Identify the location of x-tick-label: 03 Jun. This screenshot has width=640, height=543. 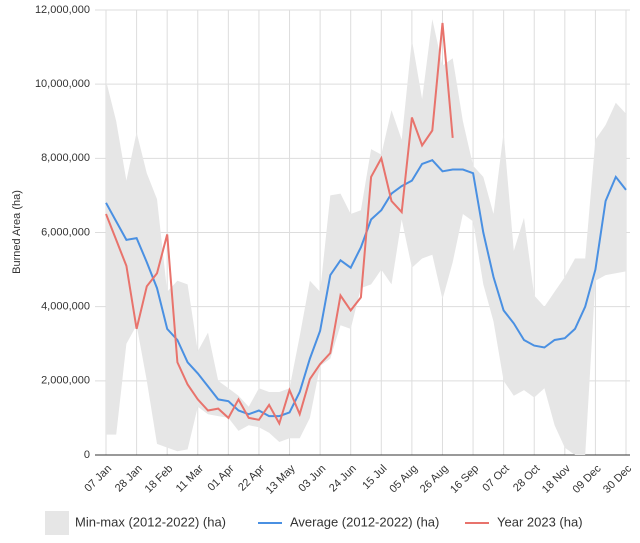
(312, 479).